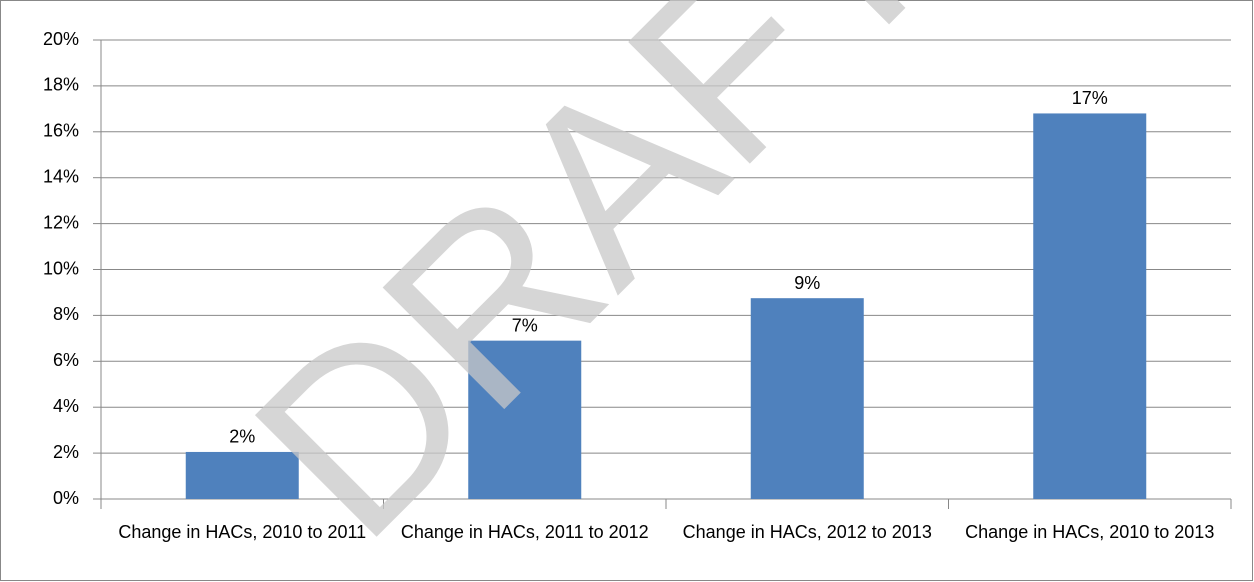 Image resolution: width=1254 pixels, height=582 pixels. I want to click on y-tick-label: 4%, so click(66, 406).